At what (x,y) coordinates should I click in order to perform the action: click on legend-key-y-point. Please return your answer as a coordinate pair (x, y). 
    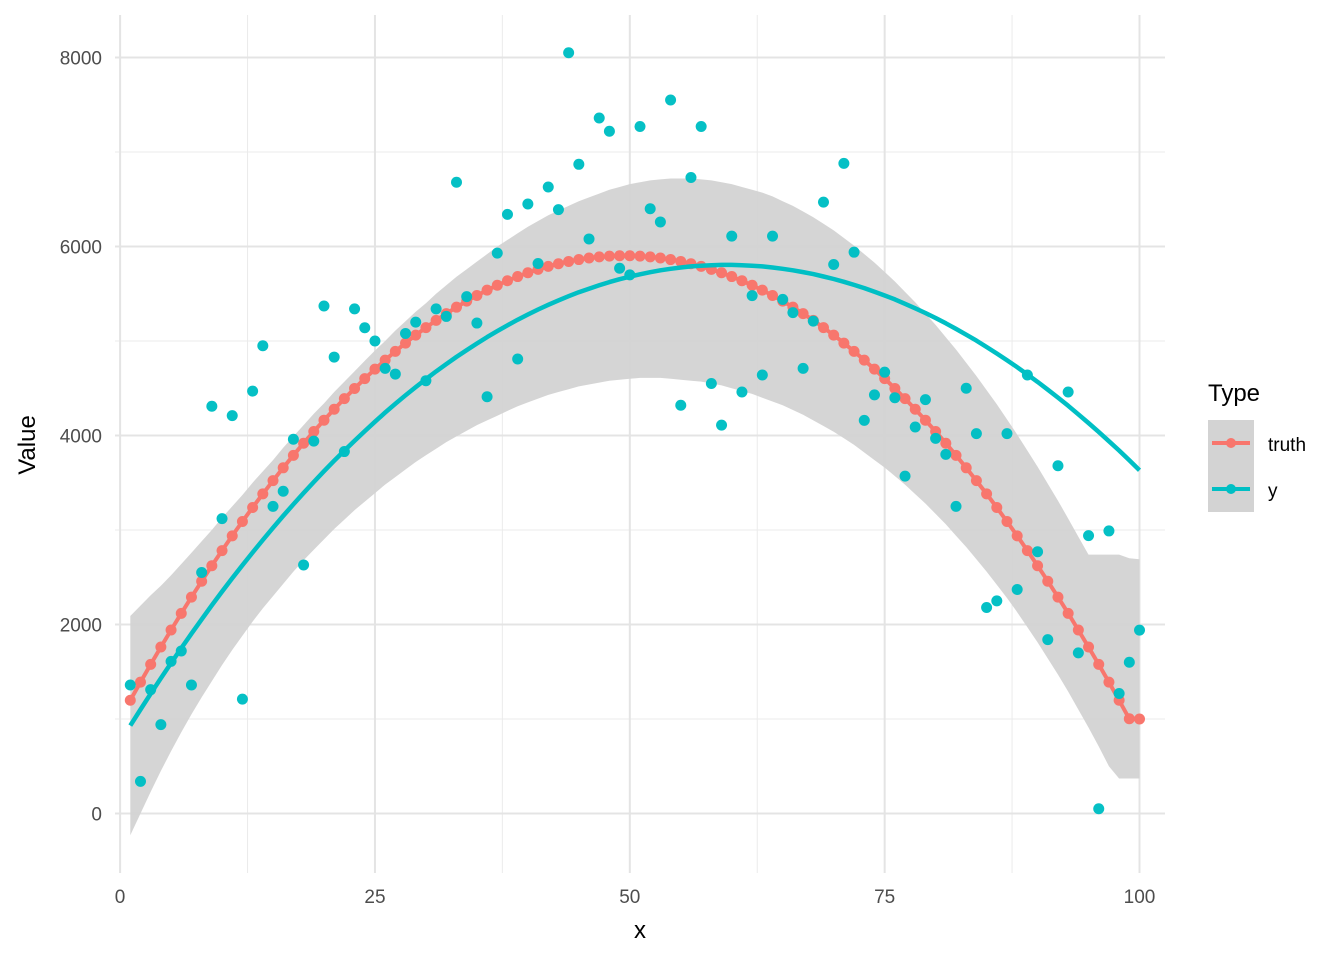
    Looking at the image, I should click on (1231, 489).